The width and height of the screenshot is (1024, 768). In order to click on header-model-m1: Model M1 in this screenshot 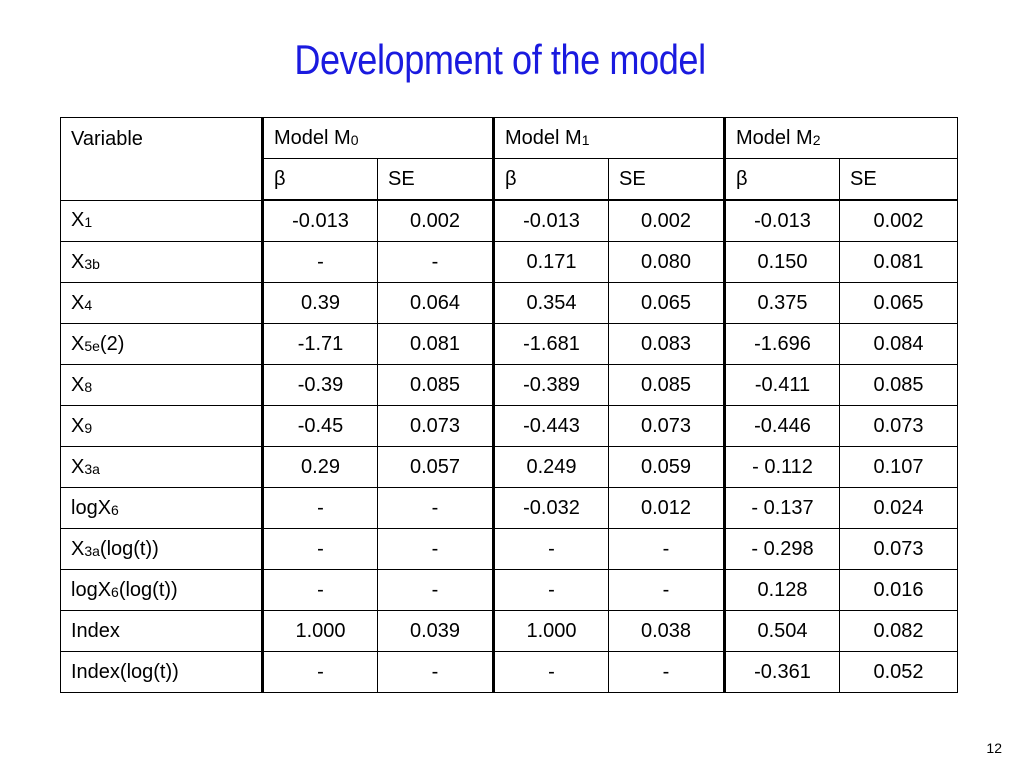, I will do `click(608, 138)`.